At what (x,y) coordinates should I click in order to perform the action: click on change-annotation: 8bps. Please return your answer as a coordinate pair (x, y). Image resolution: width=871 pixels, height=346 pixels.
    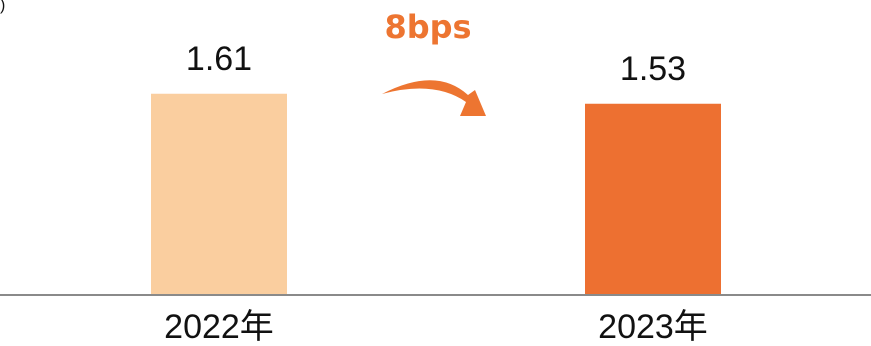
    Looking at the image, I should click on (427, 27).